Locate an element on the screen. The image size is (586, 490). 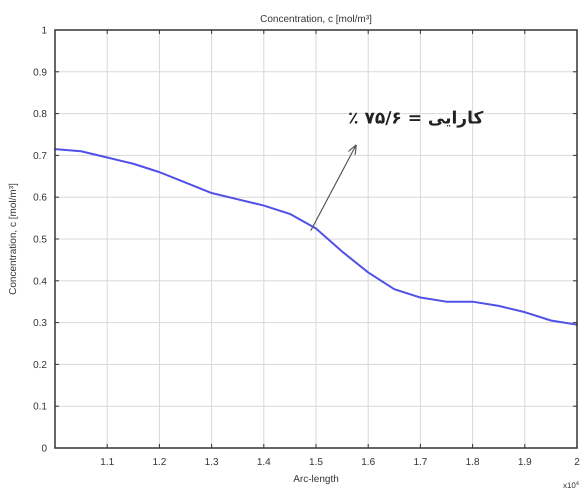
x-tick-label: 1.8 is located at coordinates (473, 462).